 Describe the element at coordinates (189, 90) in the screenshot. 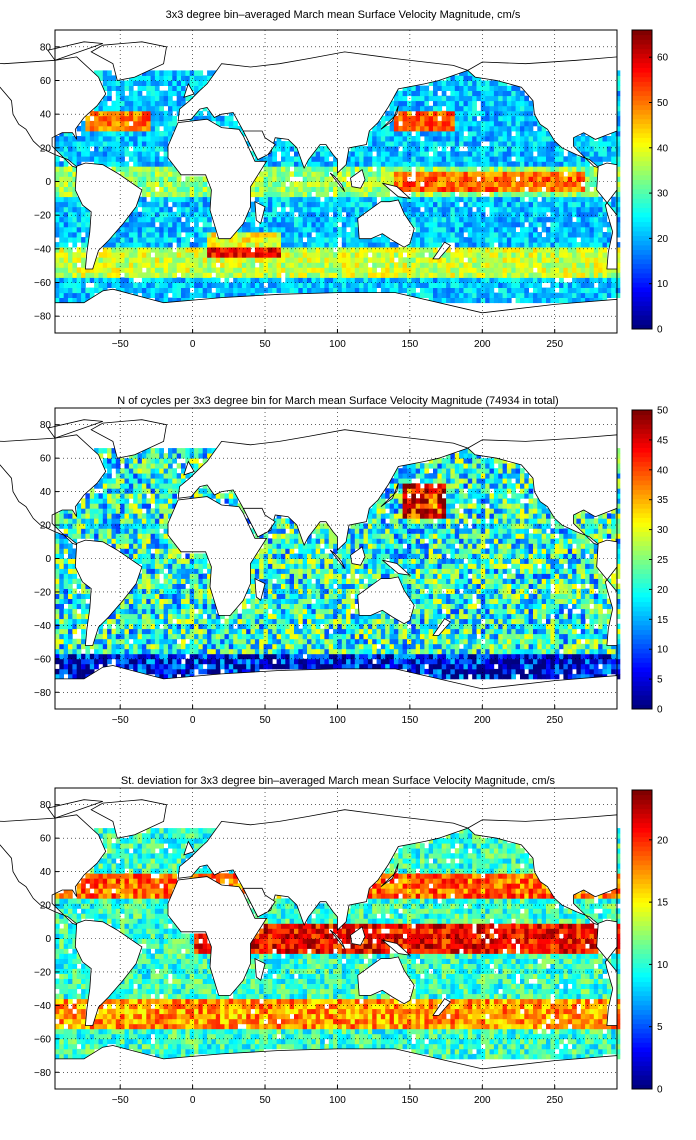

I see `coastline` at that location.